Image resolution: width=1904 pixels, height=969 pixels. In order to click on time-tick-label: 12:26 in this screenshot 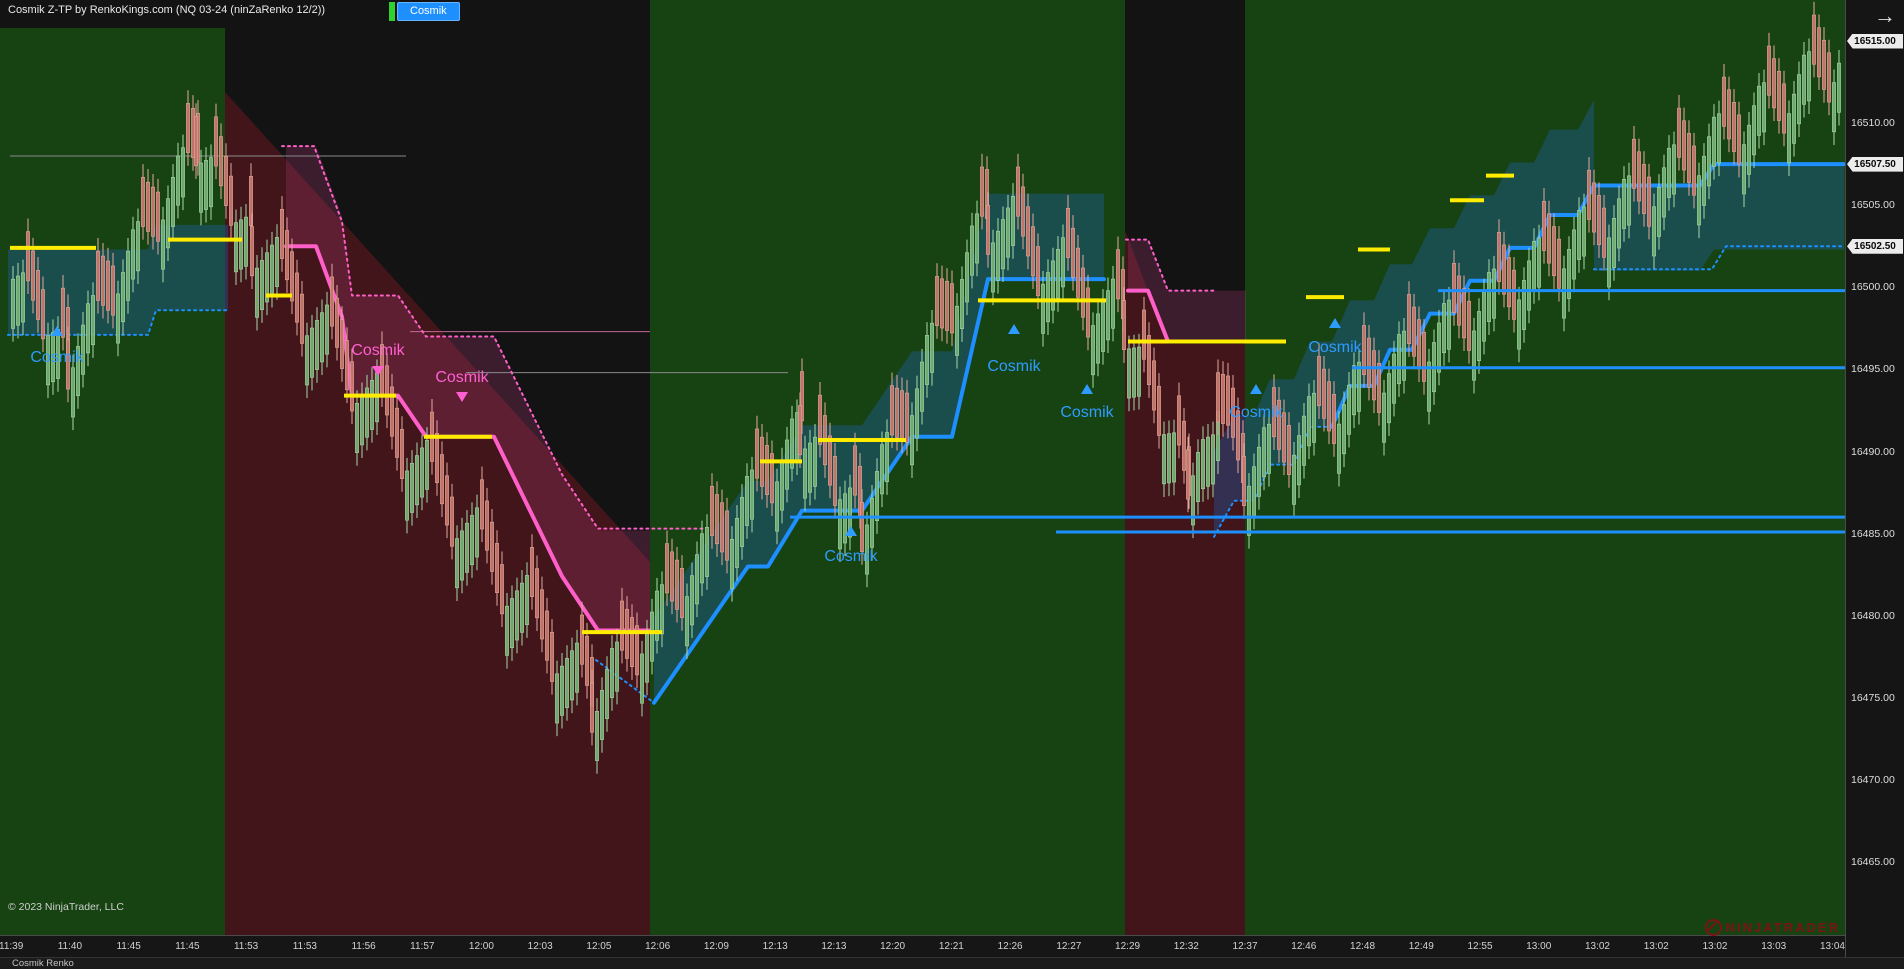, I will do `click(1010, 946)`.